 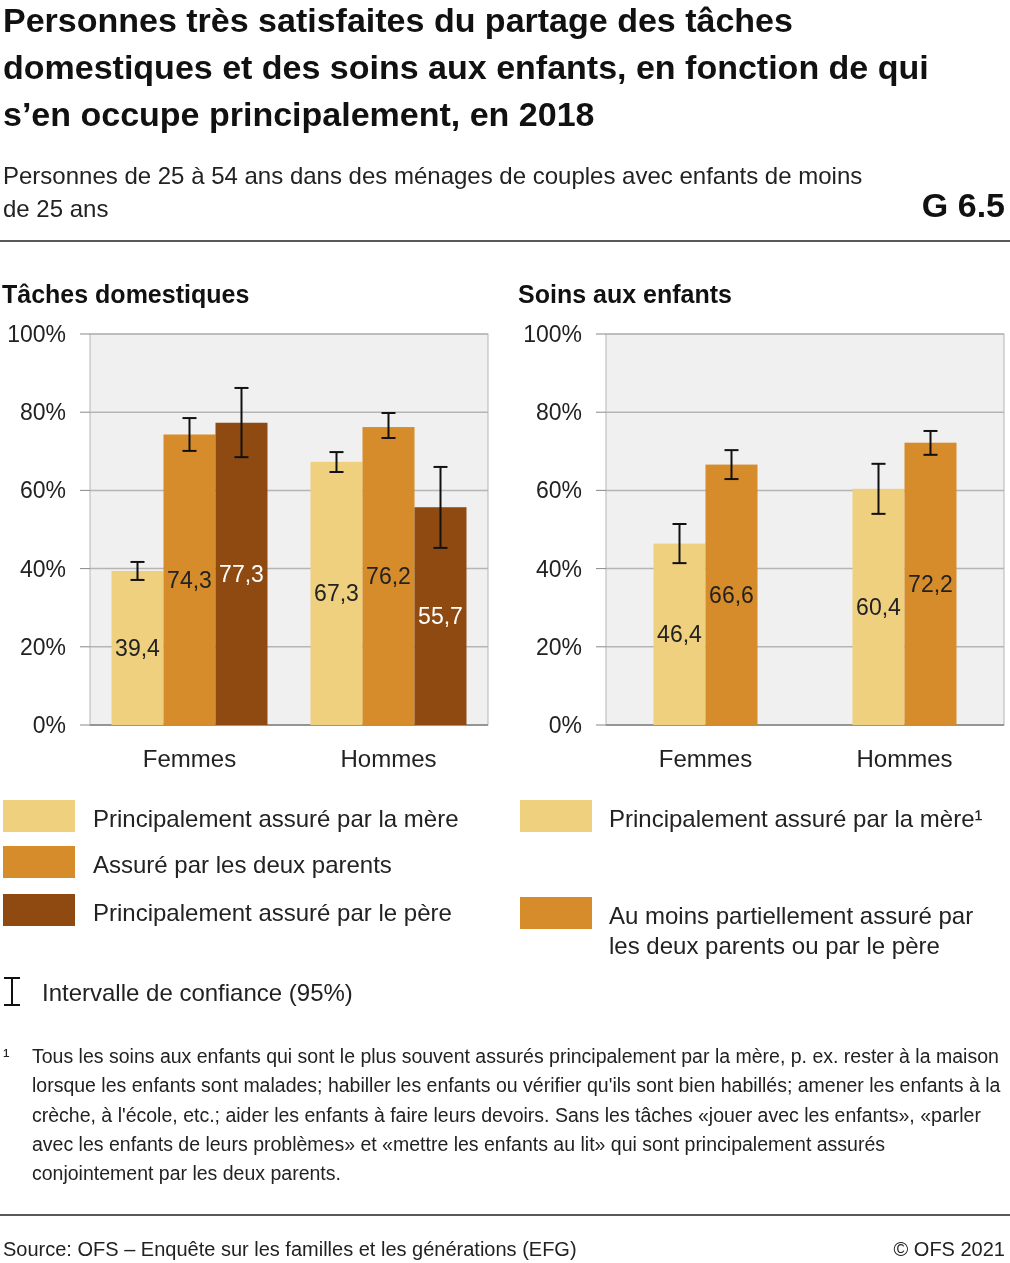 I want to click on data-label: 66,6, so click(x=731, y=594).